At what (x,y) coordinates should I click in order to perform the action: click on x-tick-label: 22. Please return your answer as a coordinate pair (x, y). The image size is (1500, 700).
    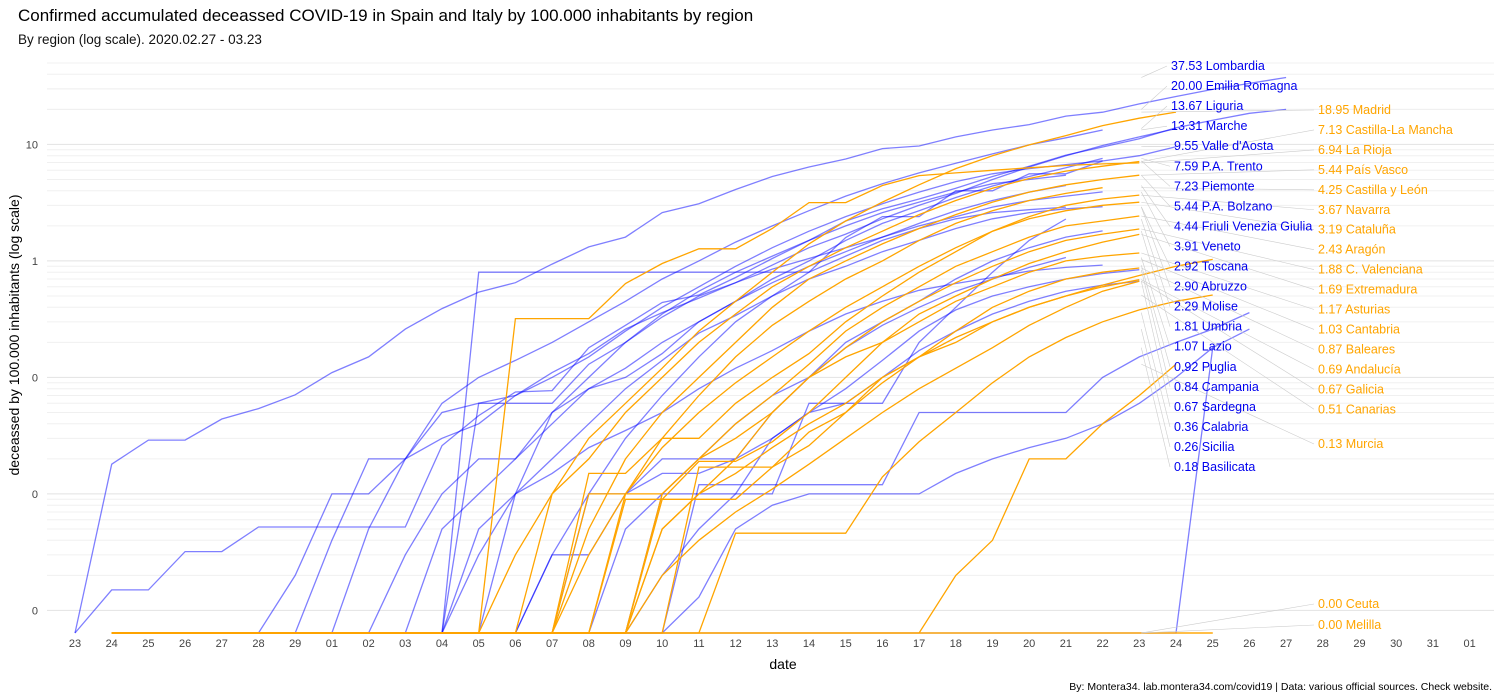
    Looking at the image, I should click on (1102, 644).